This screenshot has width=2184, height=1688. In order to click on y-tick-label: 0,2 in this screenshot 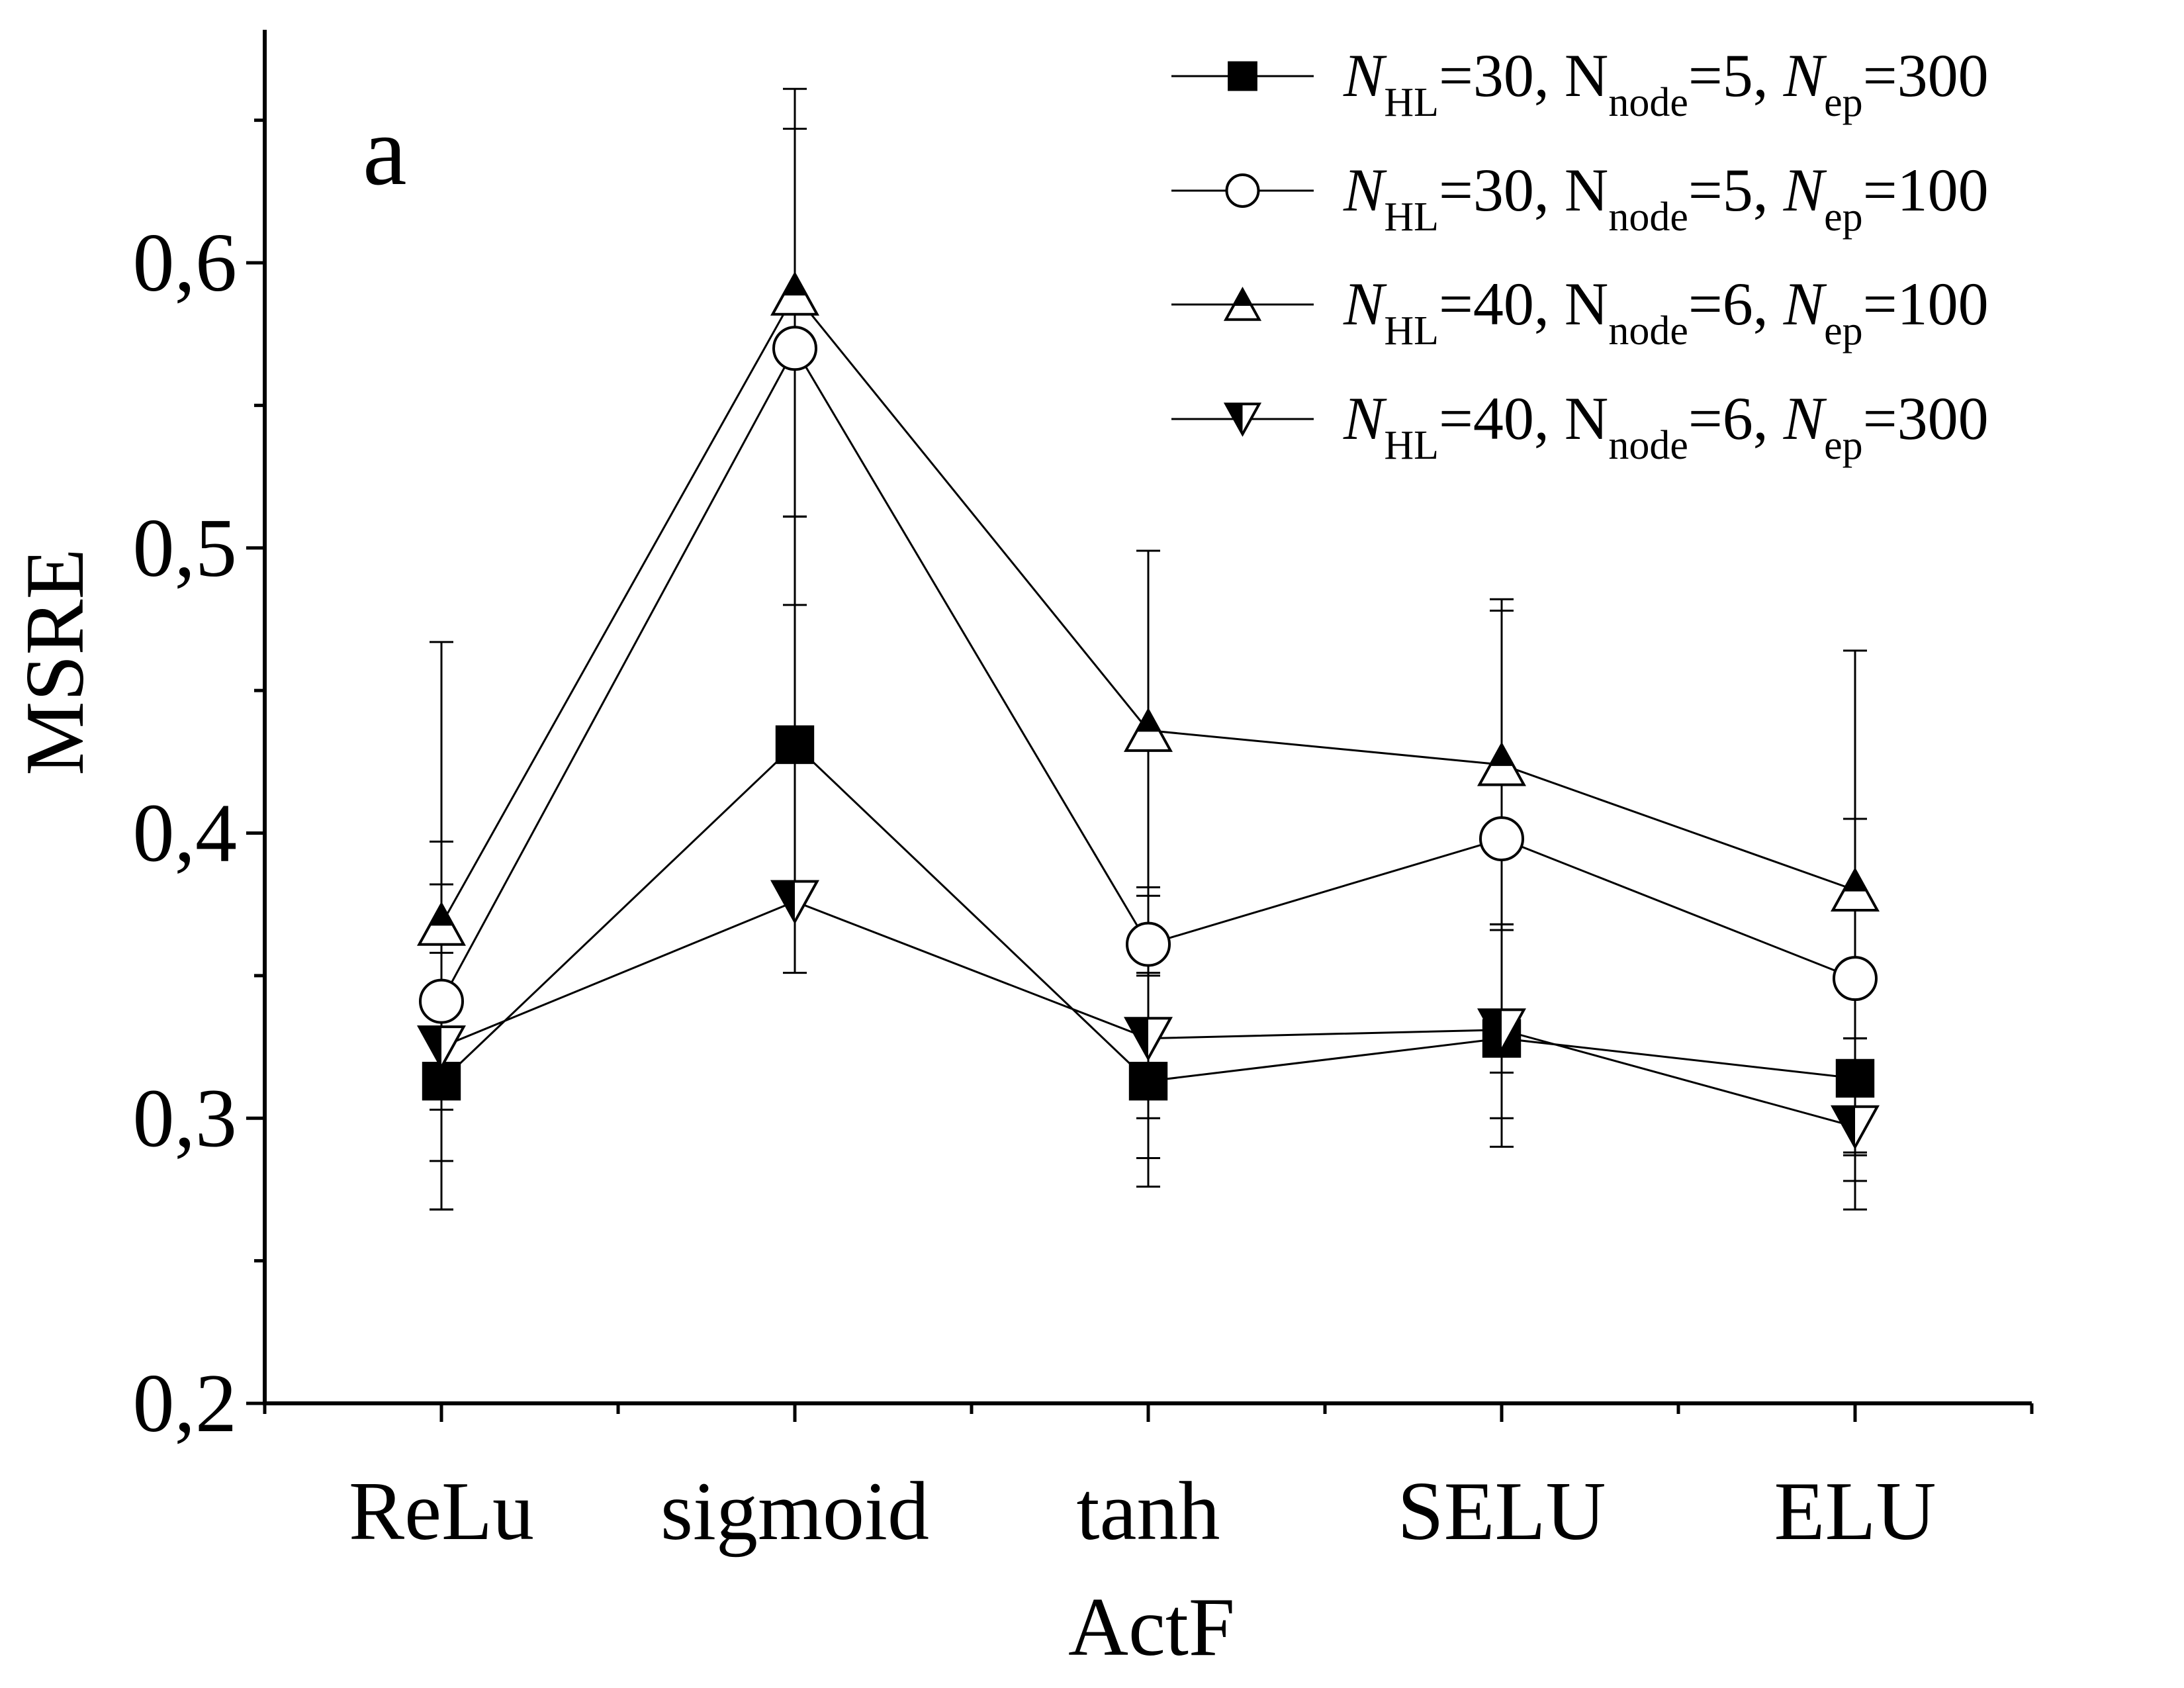, I will do `click(186, 1404)`.